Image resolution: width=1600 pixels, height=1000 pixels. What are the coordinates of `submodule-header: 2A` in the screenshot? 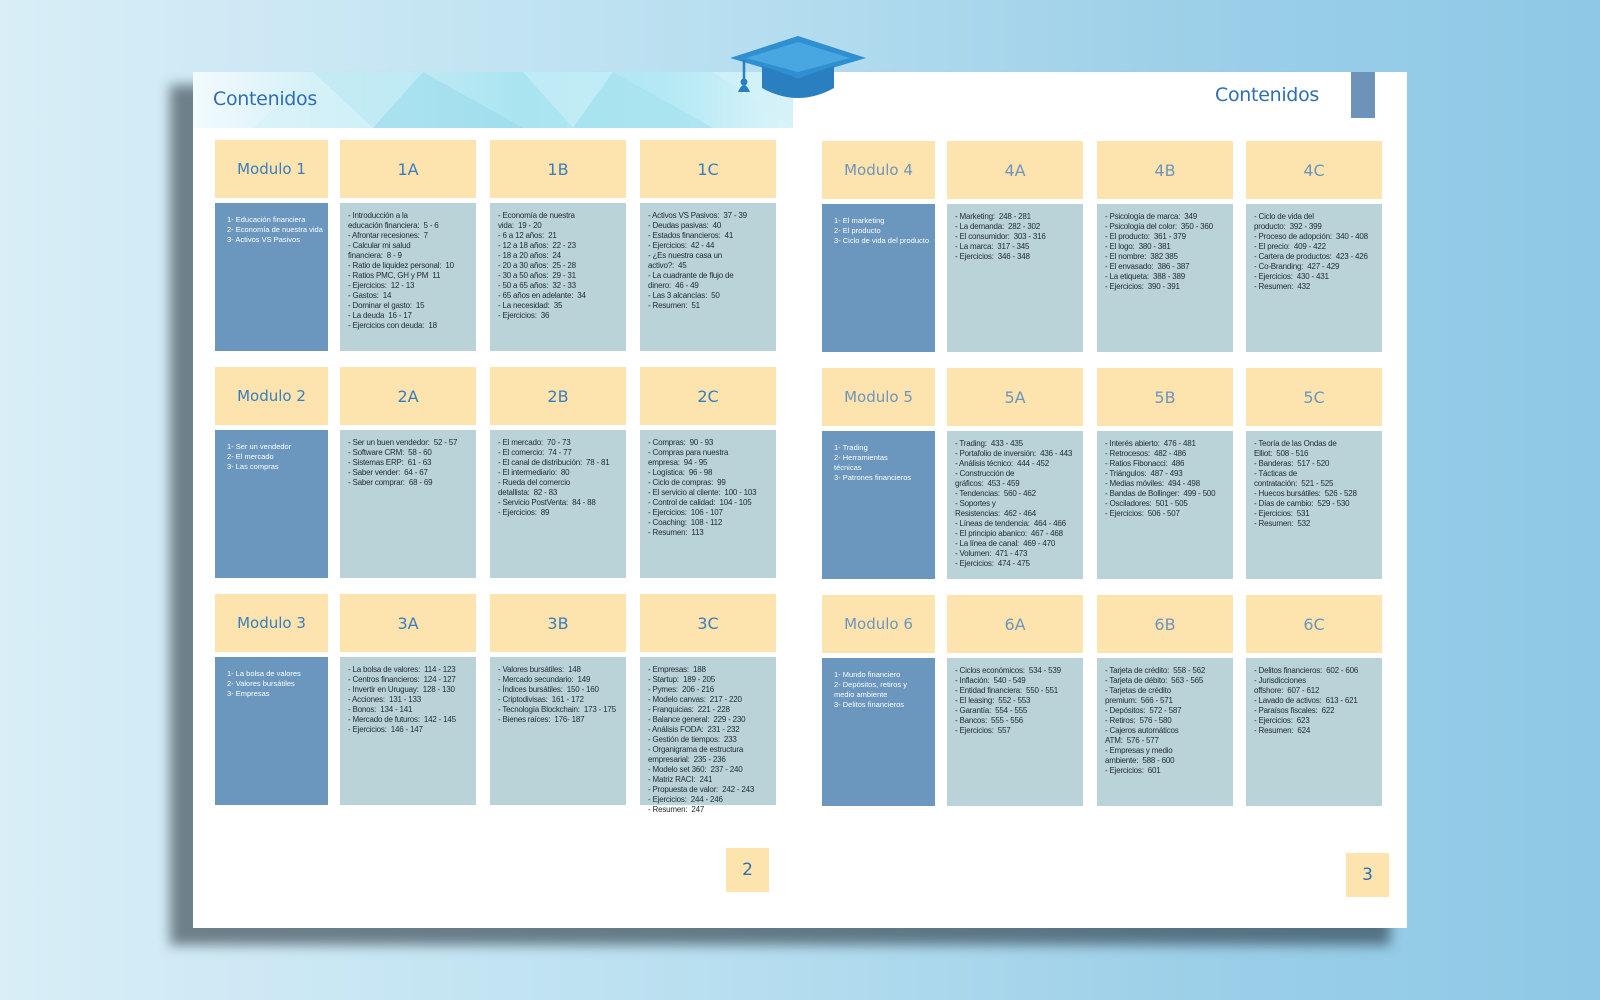 It's located at (408, 396).